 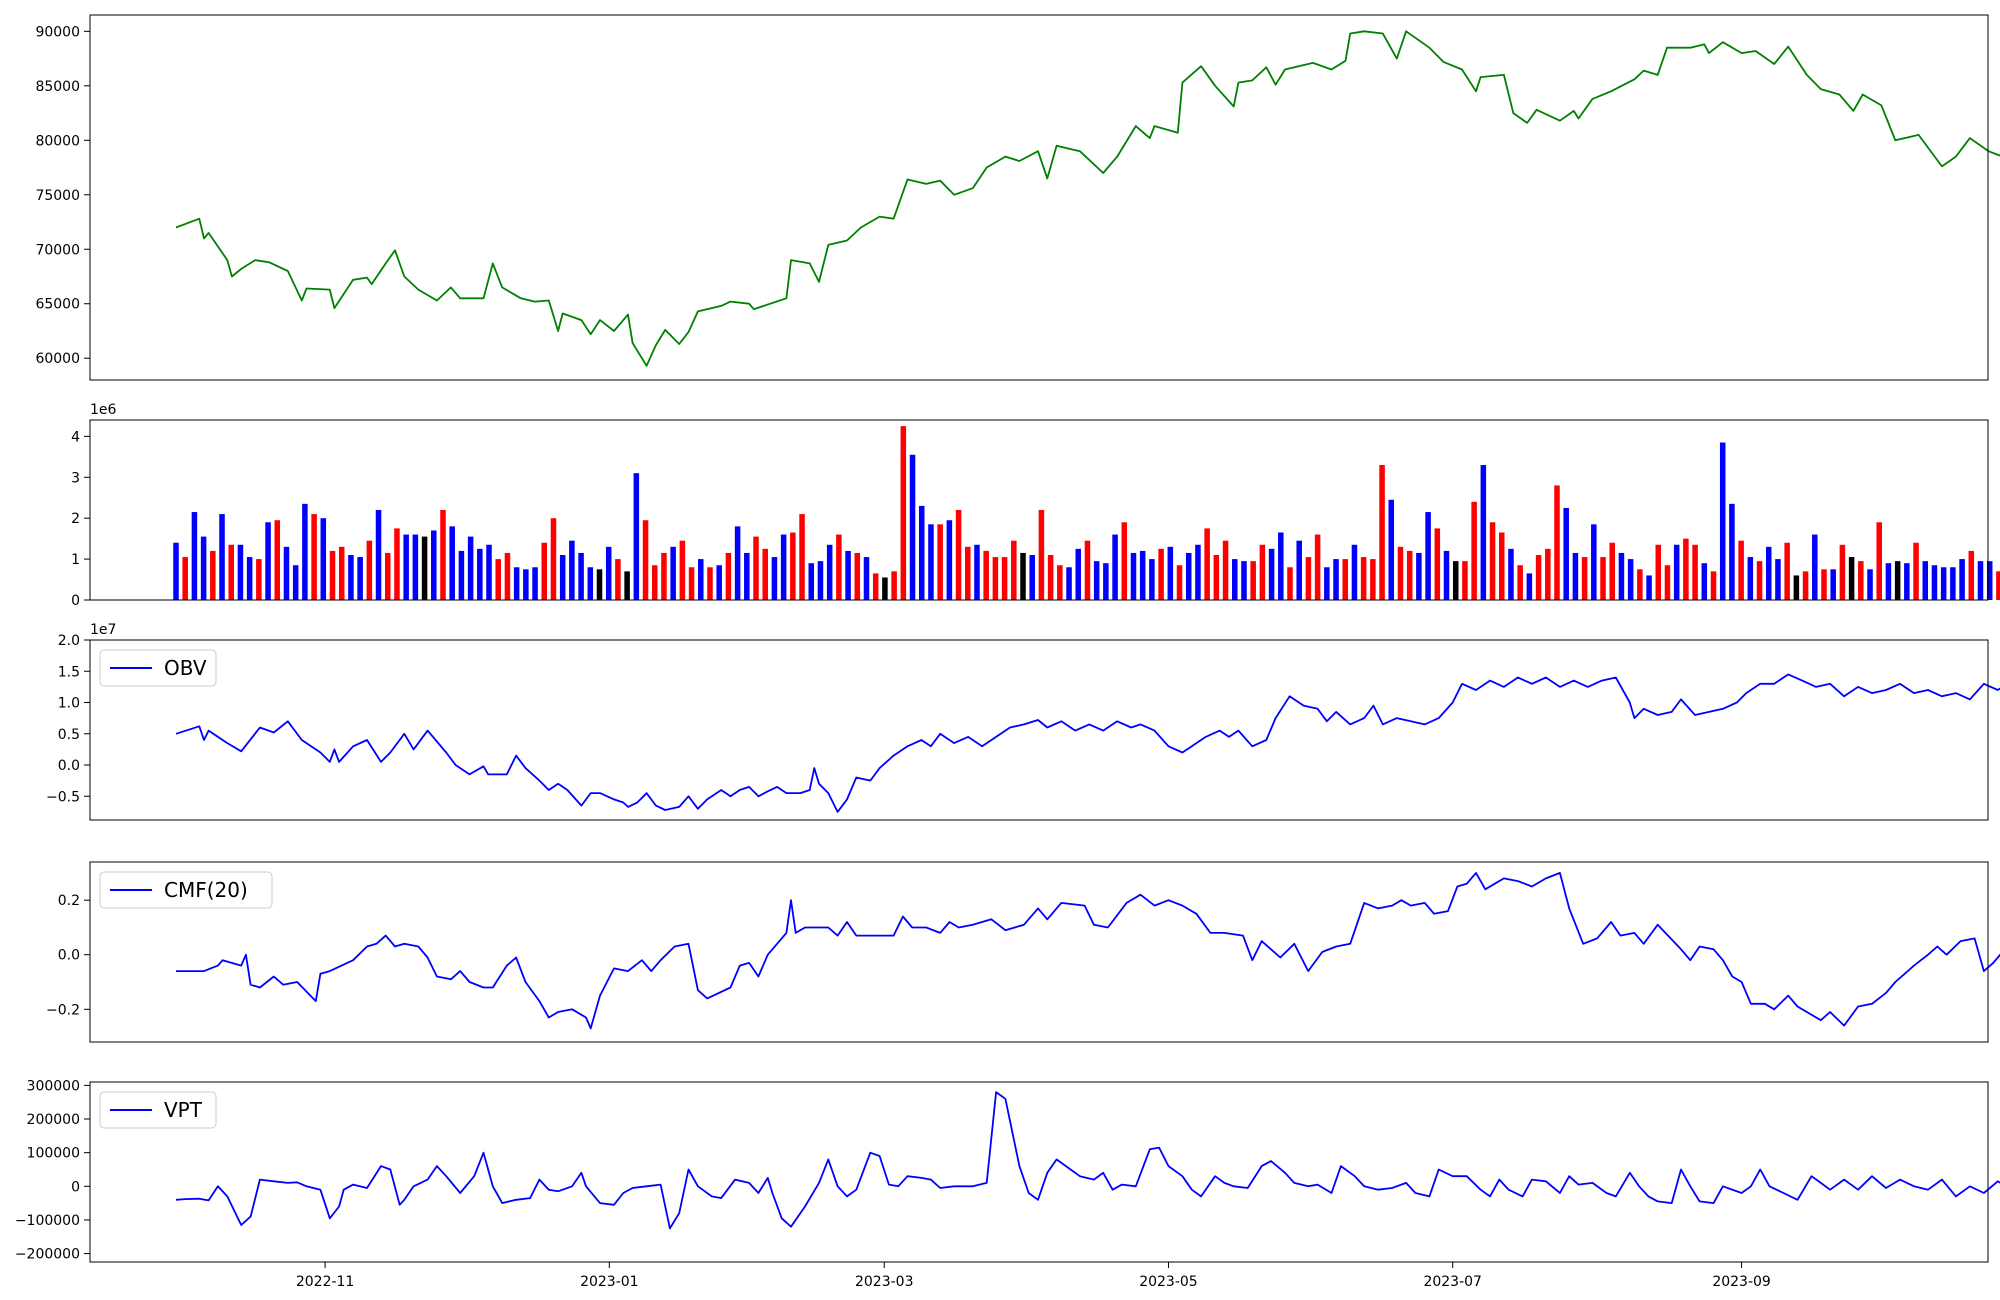 I want to click on price-ytick-label: 80000, so click(x=57, y=141).